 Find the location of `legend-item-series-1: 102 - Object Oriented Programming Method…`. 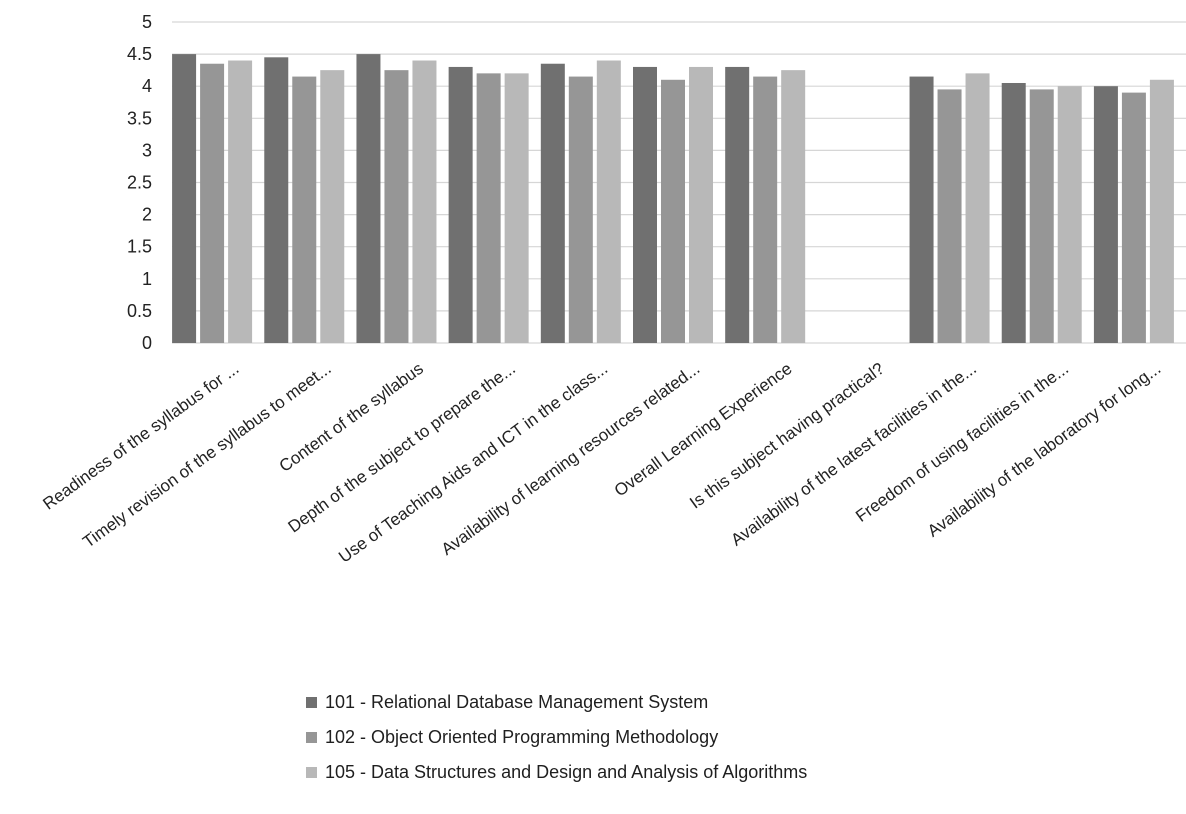

legend-item-series-1: 102 - Object Oriented Programming Method… is located at coordinates (556, 737).